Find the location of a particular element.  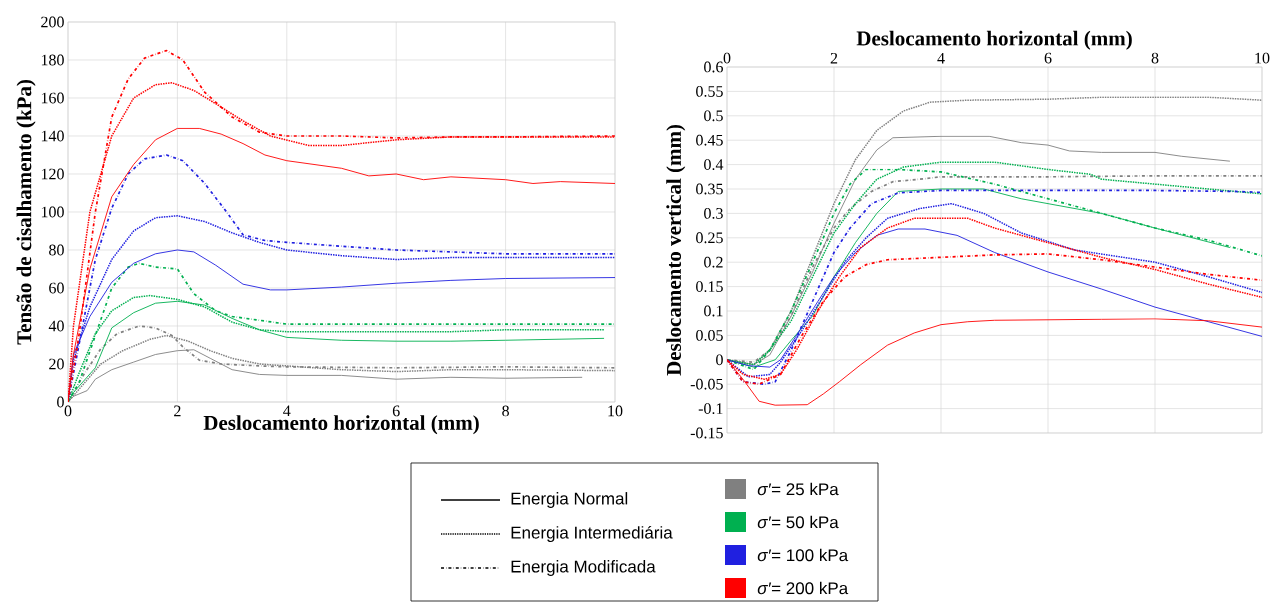

x-tick-label: 0 is located at coordinates (68, 411).